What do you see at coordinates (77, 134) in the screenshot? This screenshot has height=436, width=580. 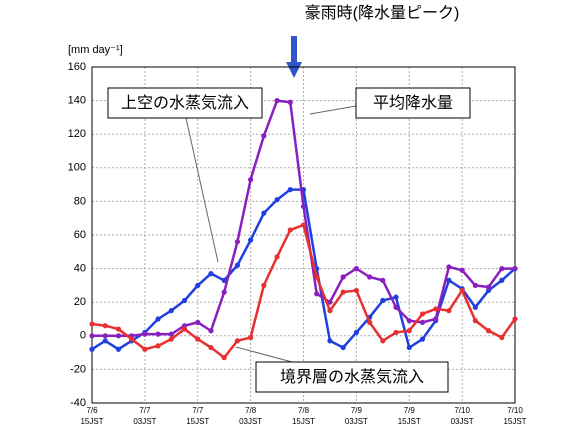 I see `y-tick-label: 120` at bounding box center [77, 134].